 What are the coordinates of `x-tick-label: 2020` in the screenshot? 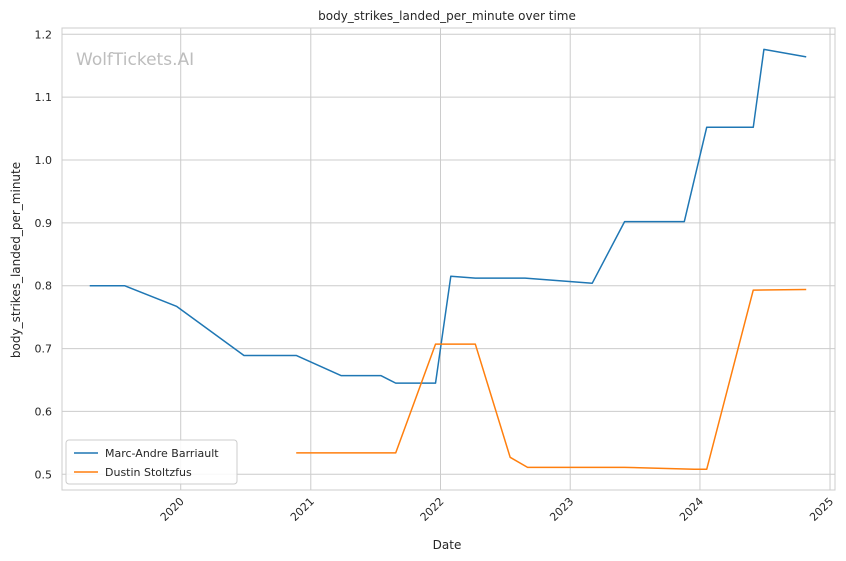 It's located at (172, 509).